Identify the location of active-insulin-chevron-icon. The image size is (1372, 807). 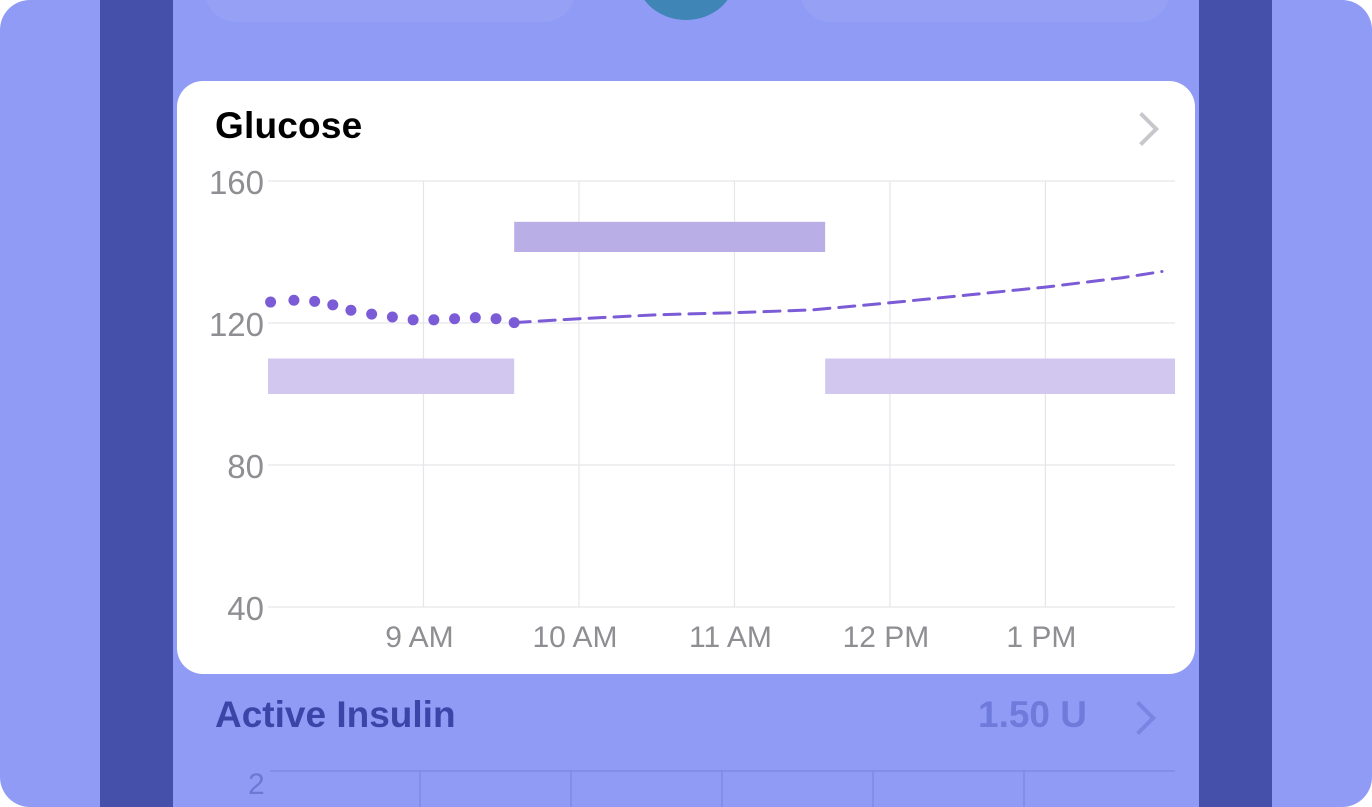
(1139, 718).